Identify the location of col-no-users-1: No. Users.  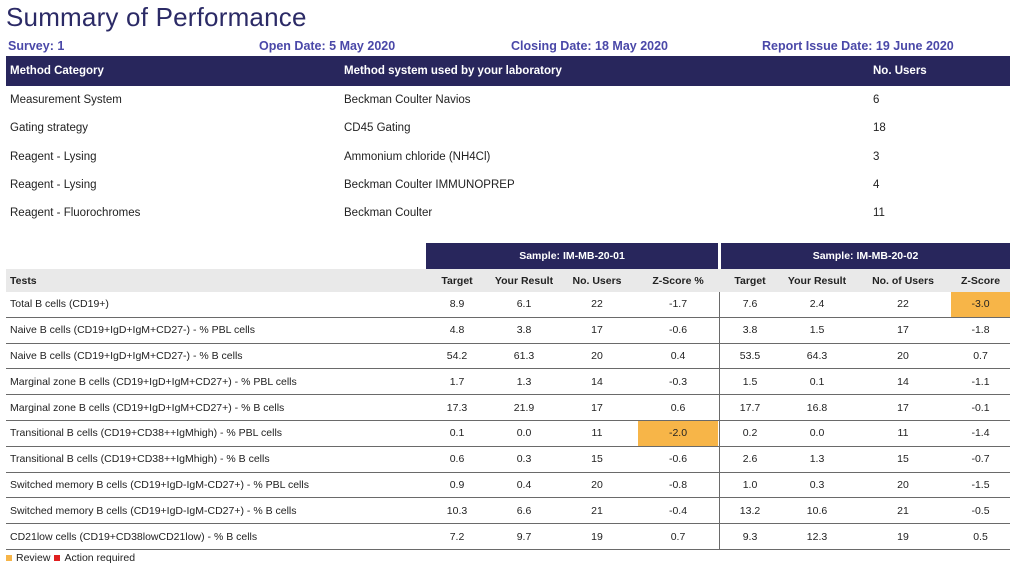
(597, 280).